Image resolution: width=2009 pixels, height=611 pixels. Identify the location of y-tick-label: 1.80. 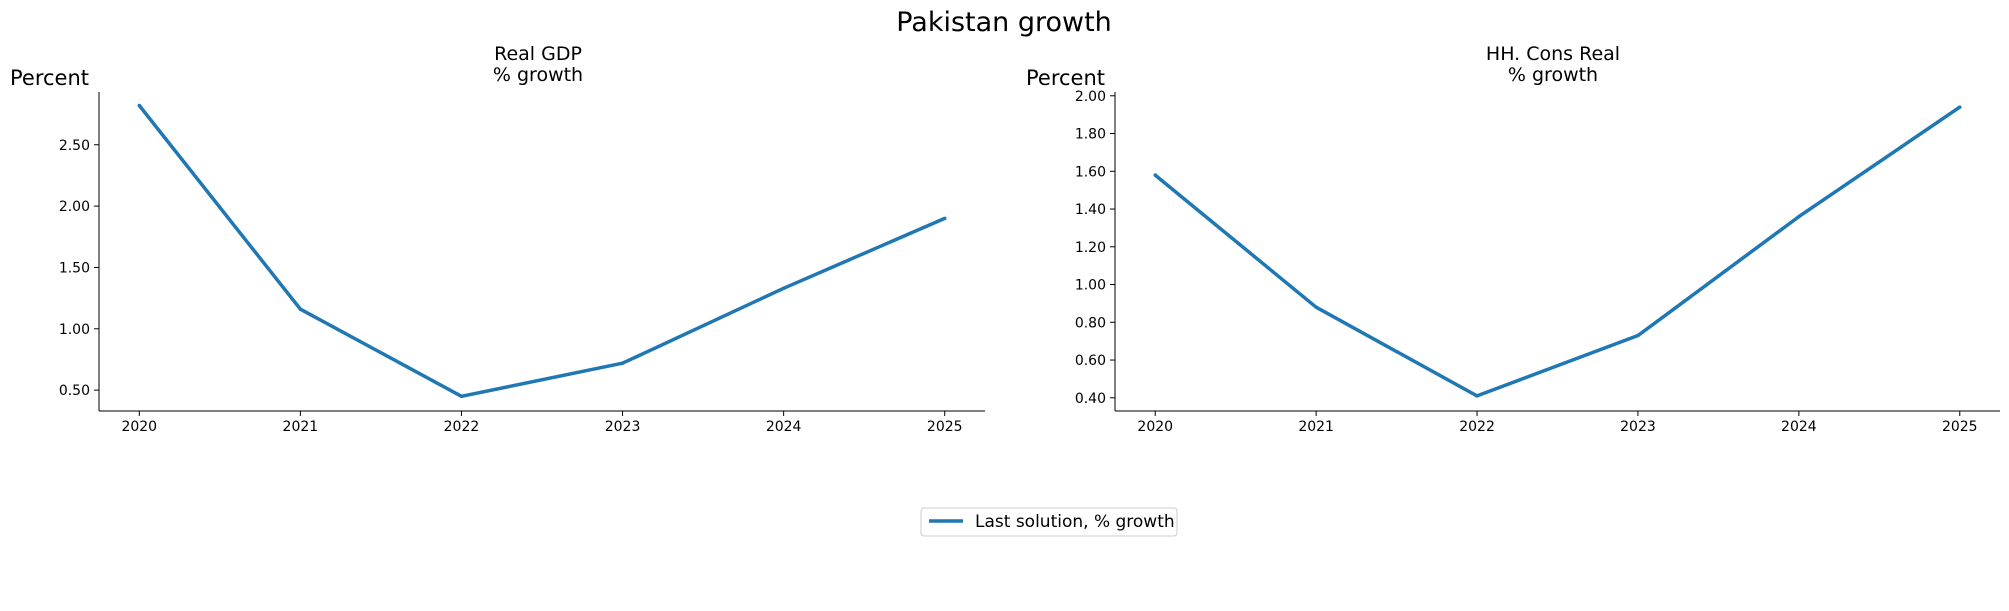
(1090, 135).